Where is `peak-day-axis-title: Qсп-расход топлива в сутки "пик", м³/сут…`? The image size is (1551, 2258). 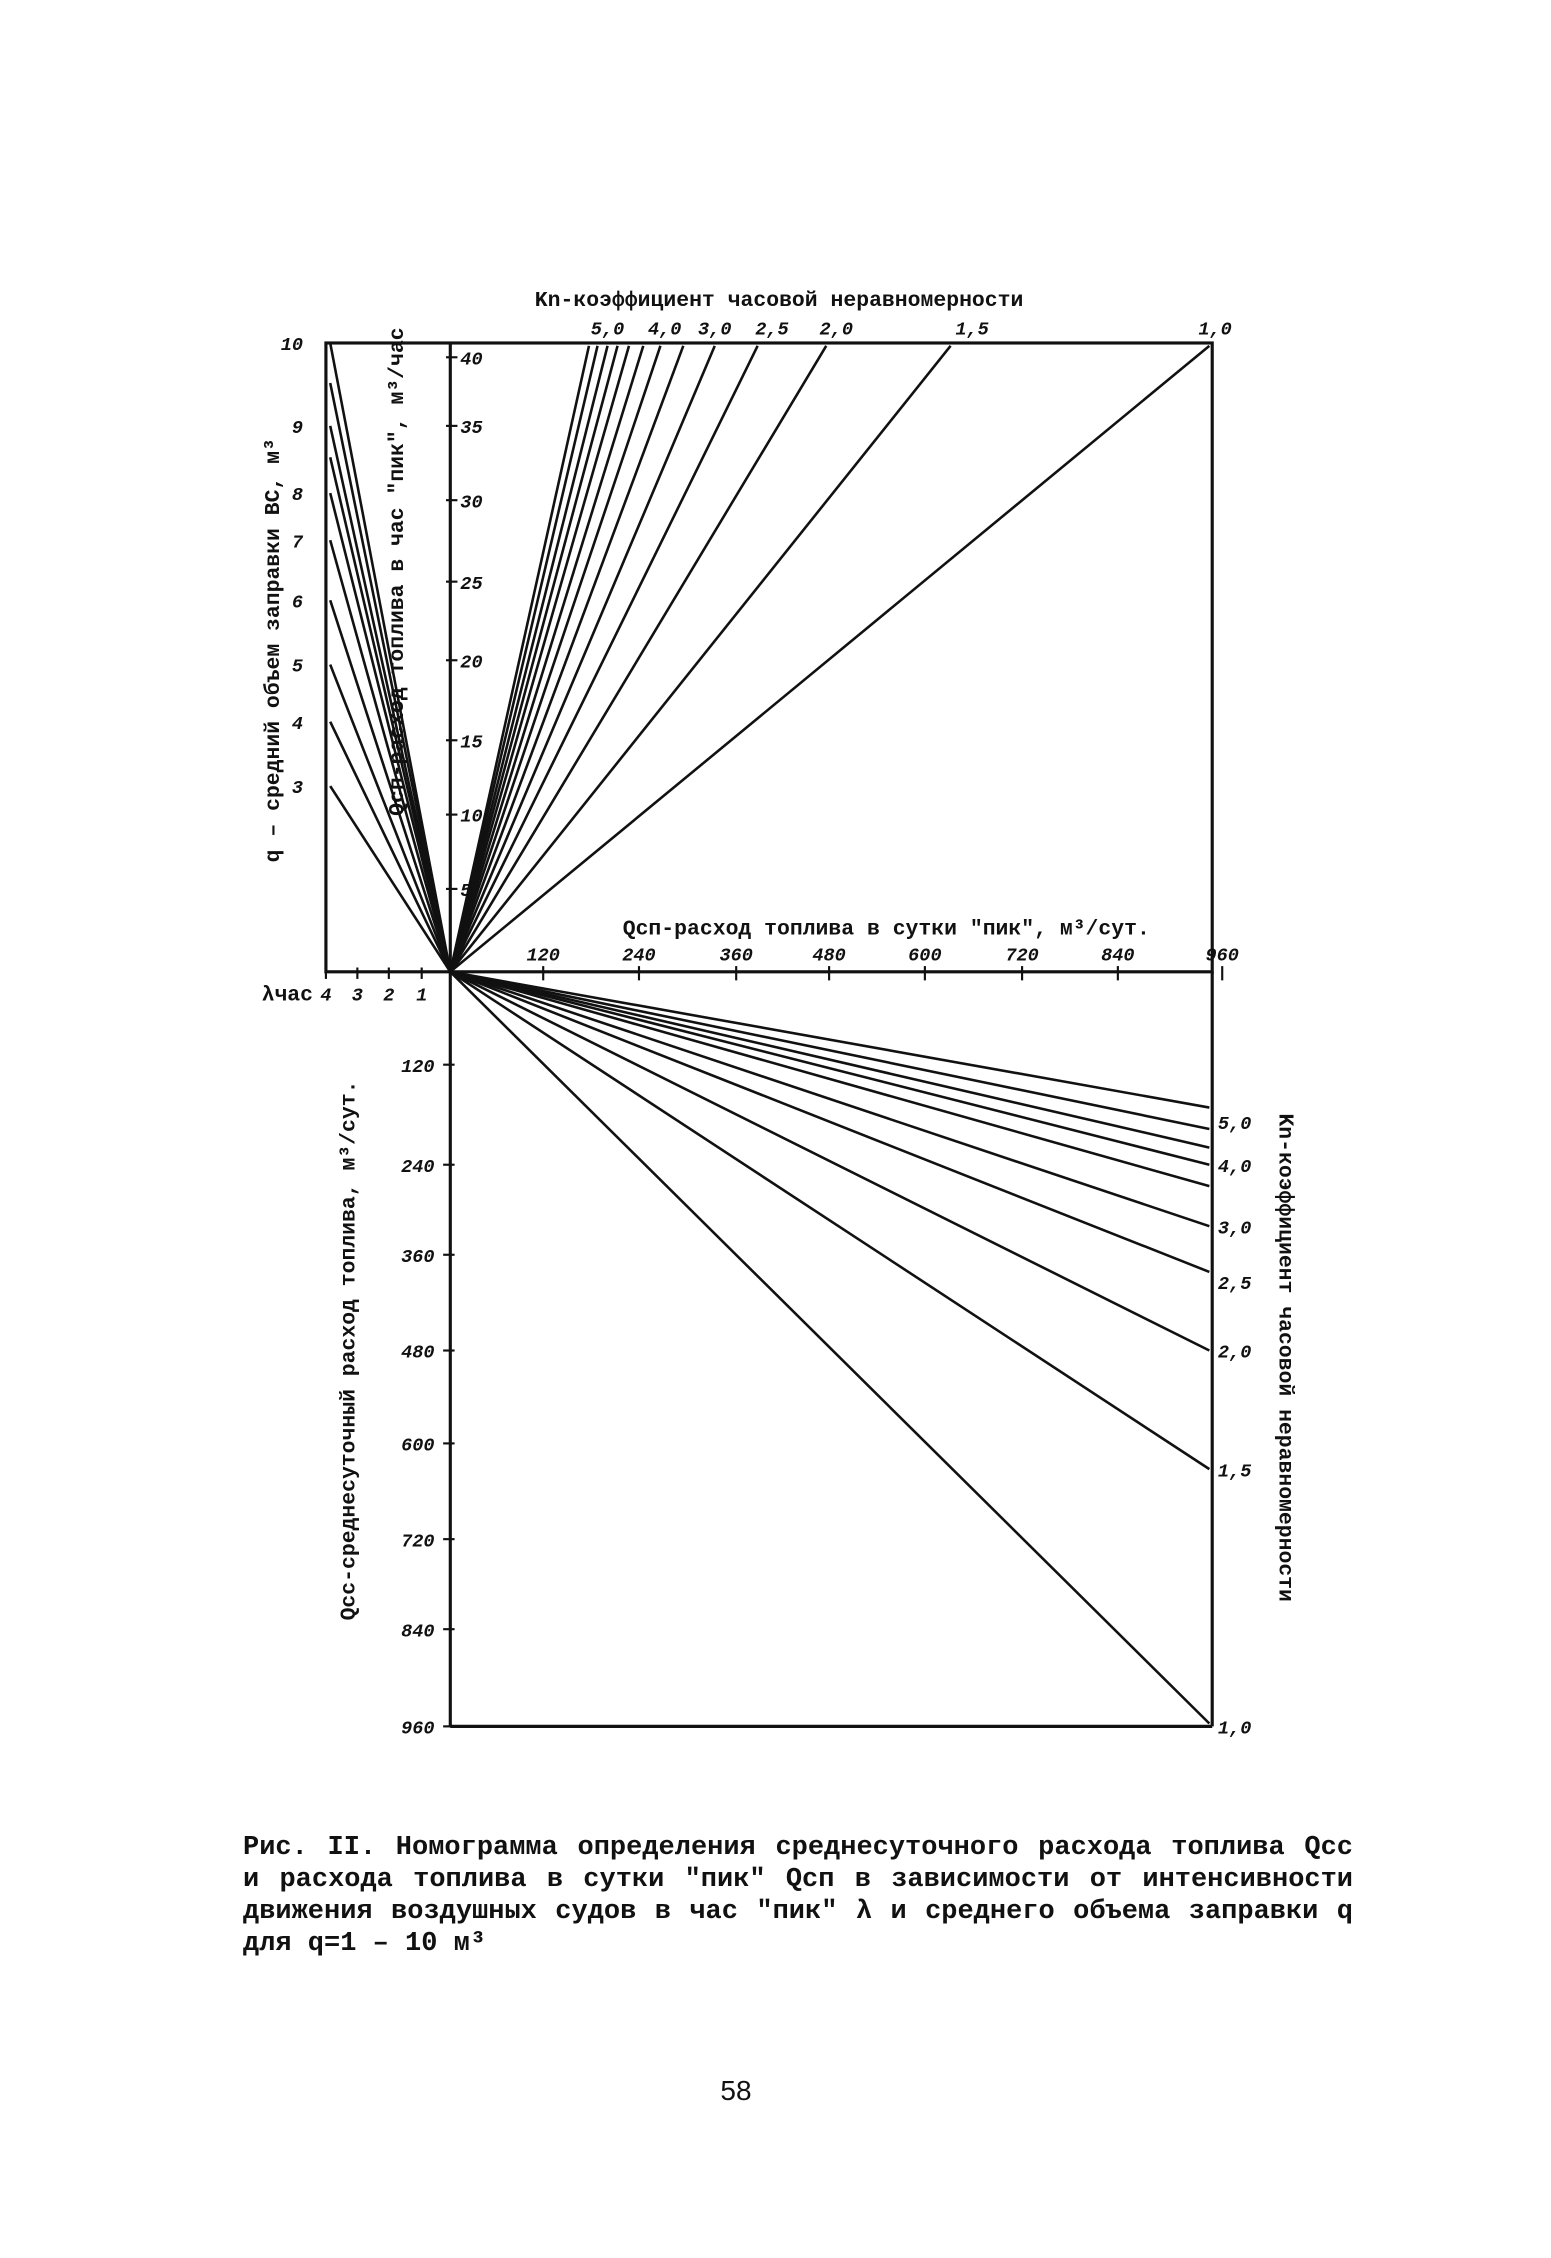 peak-day-axis-title: Qсп-расход топлива в сутки "пик", м³/сут… is located at coordinates (886, 930).